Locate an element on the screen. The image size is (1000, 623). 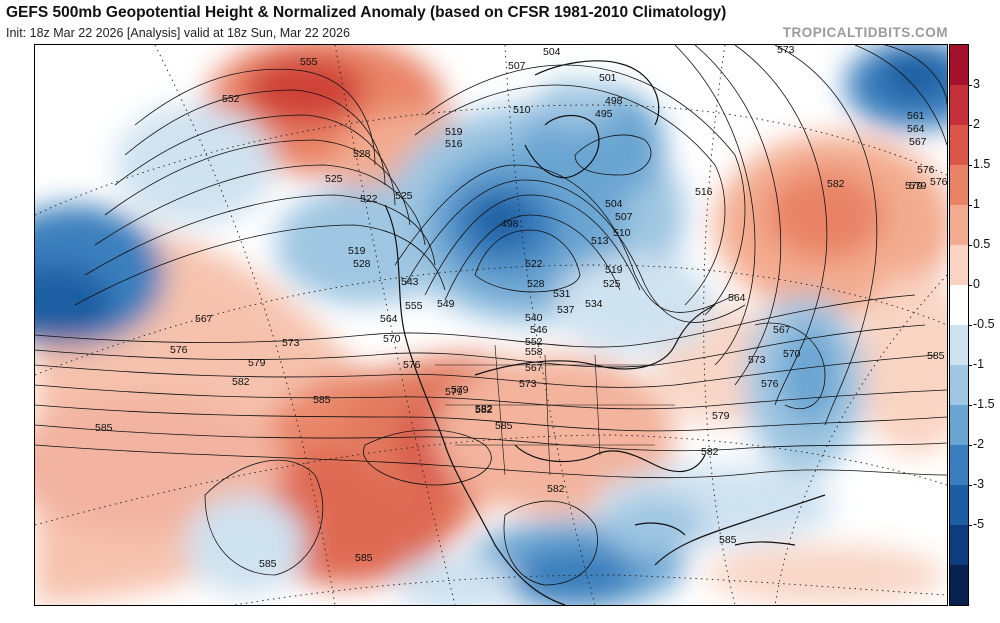
colorbar-label: 1 is located at coordinates (976, 204).